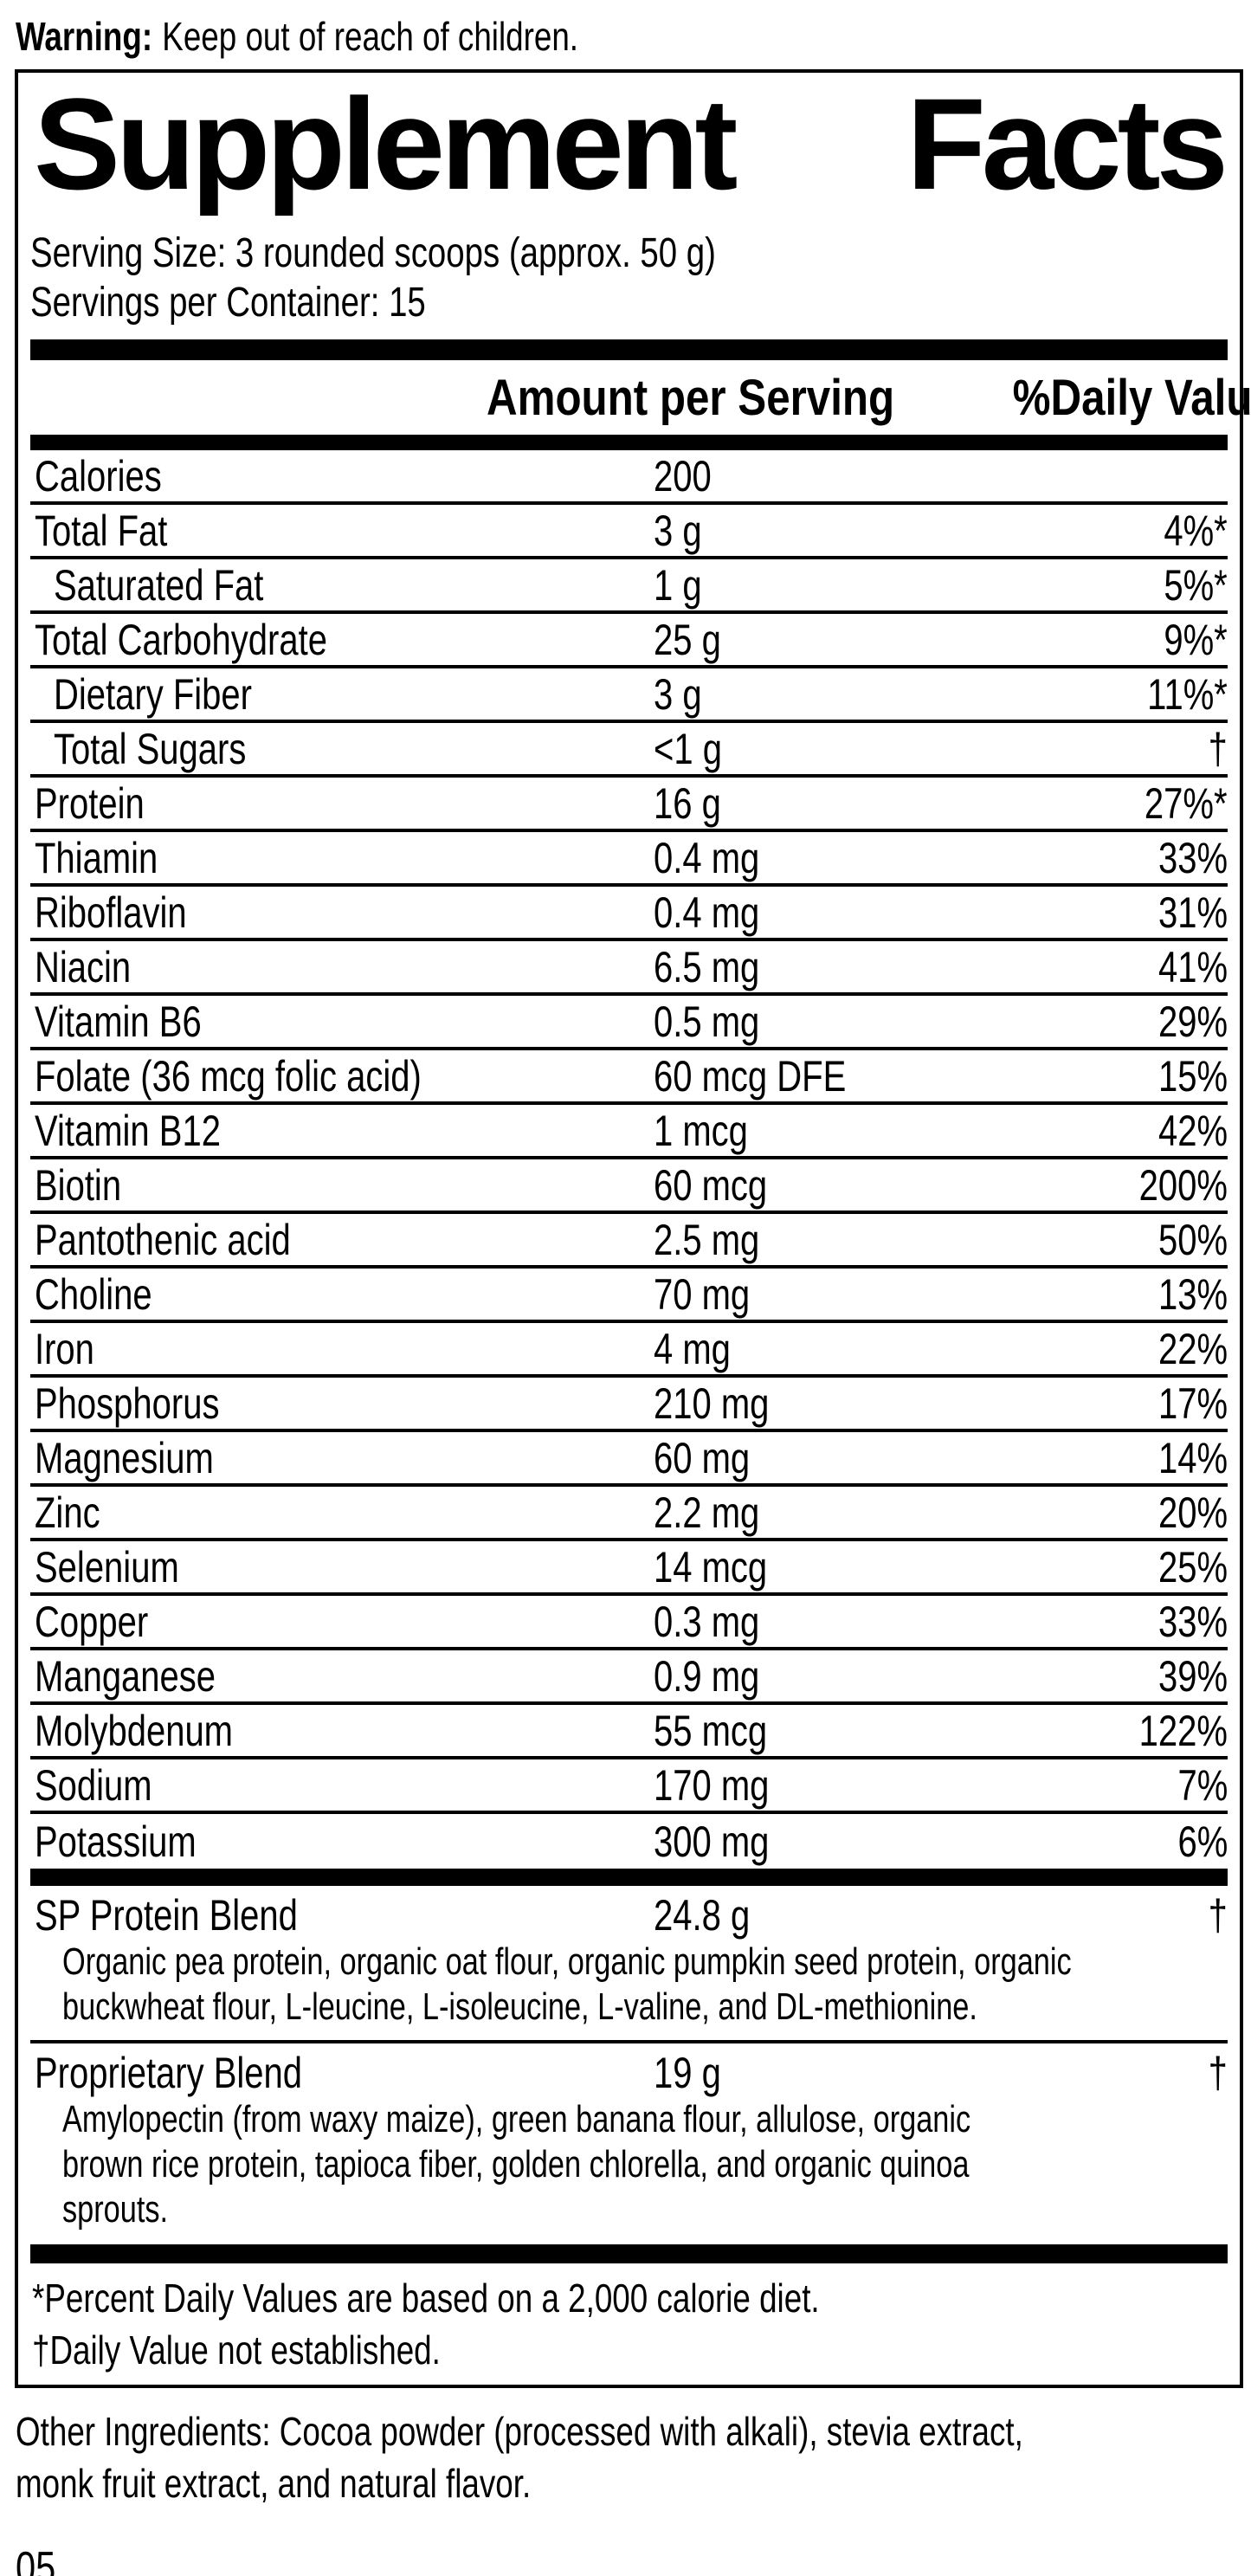  Describe the element at coordinates (1218, 2073) in the screenshot. I see `blend-dv: †` at that location.